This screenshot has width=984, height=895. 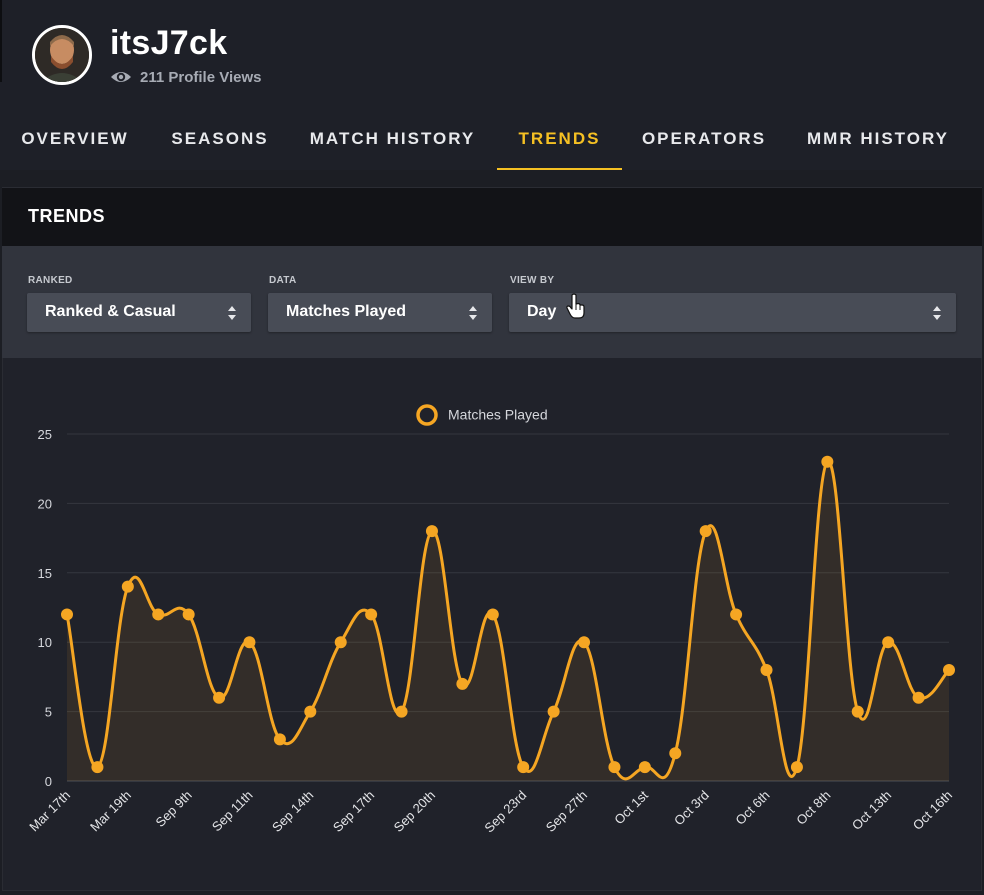 I want to click on avatar, so click(x=62, y=55).